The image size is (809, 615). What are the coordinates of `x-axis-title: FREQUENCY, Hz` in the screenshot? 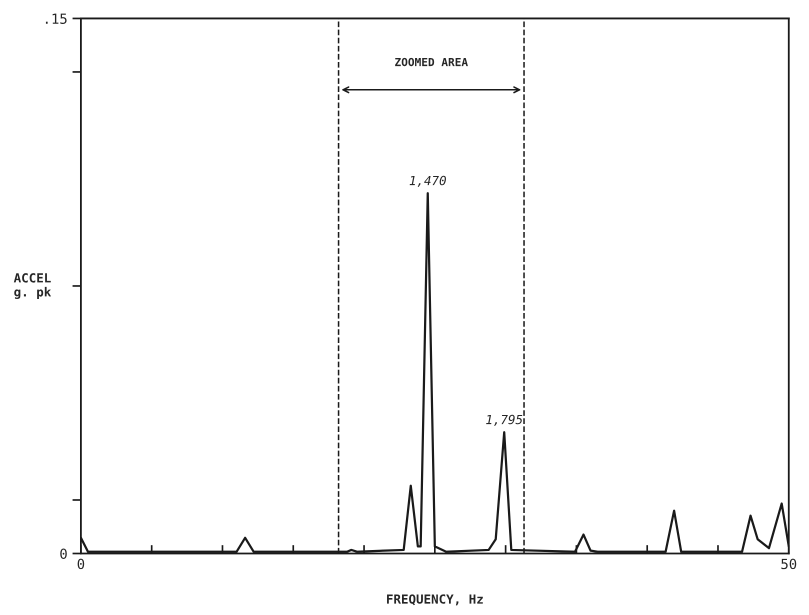 It's located at (435, 600).